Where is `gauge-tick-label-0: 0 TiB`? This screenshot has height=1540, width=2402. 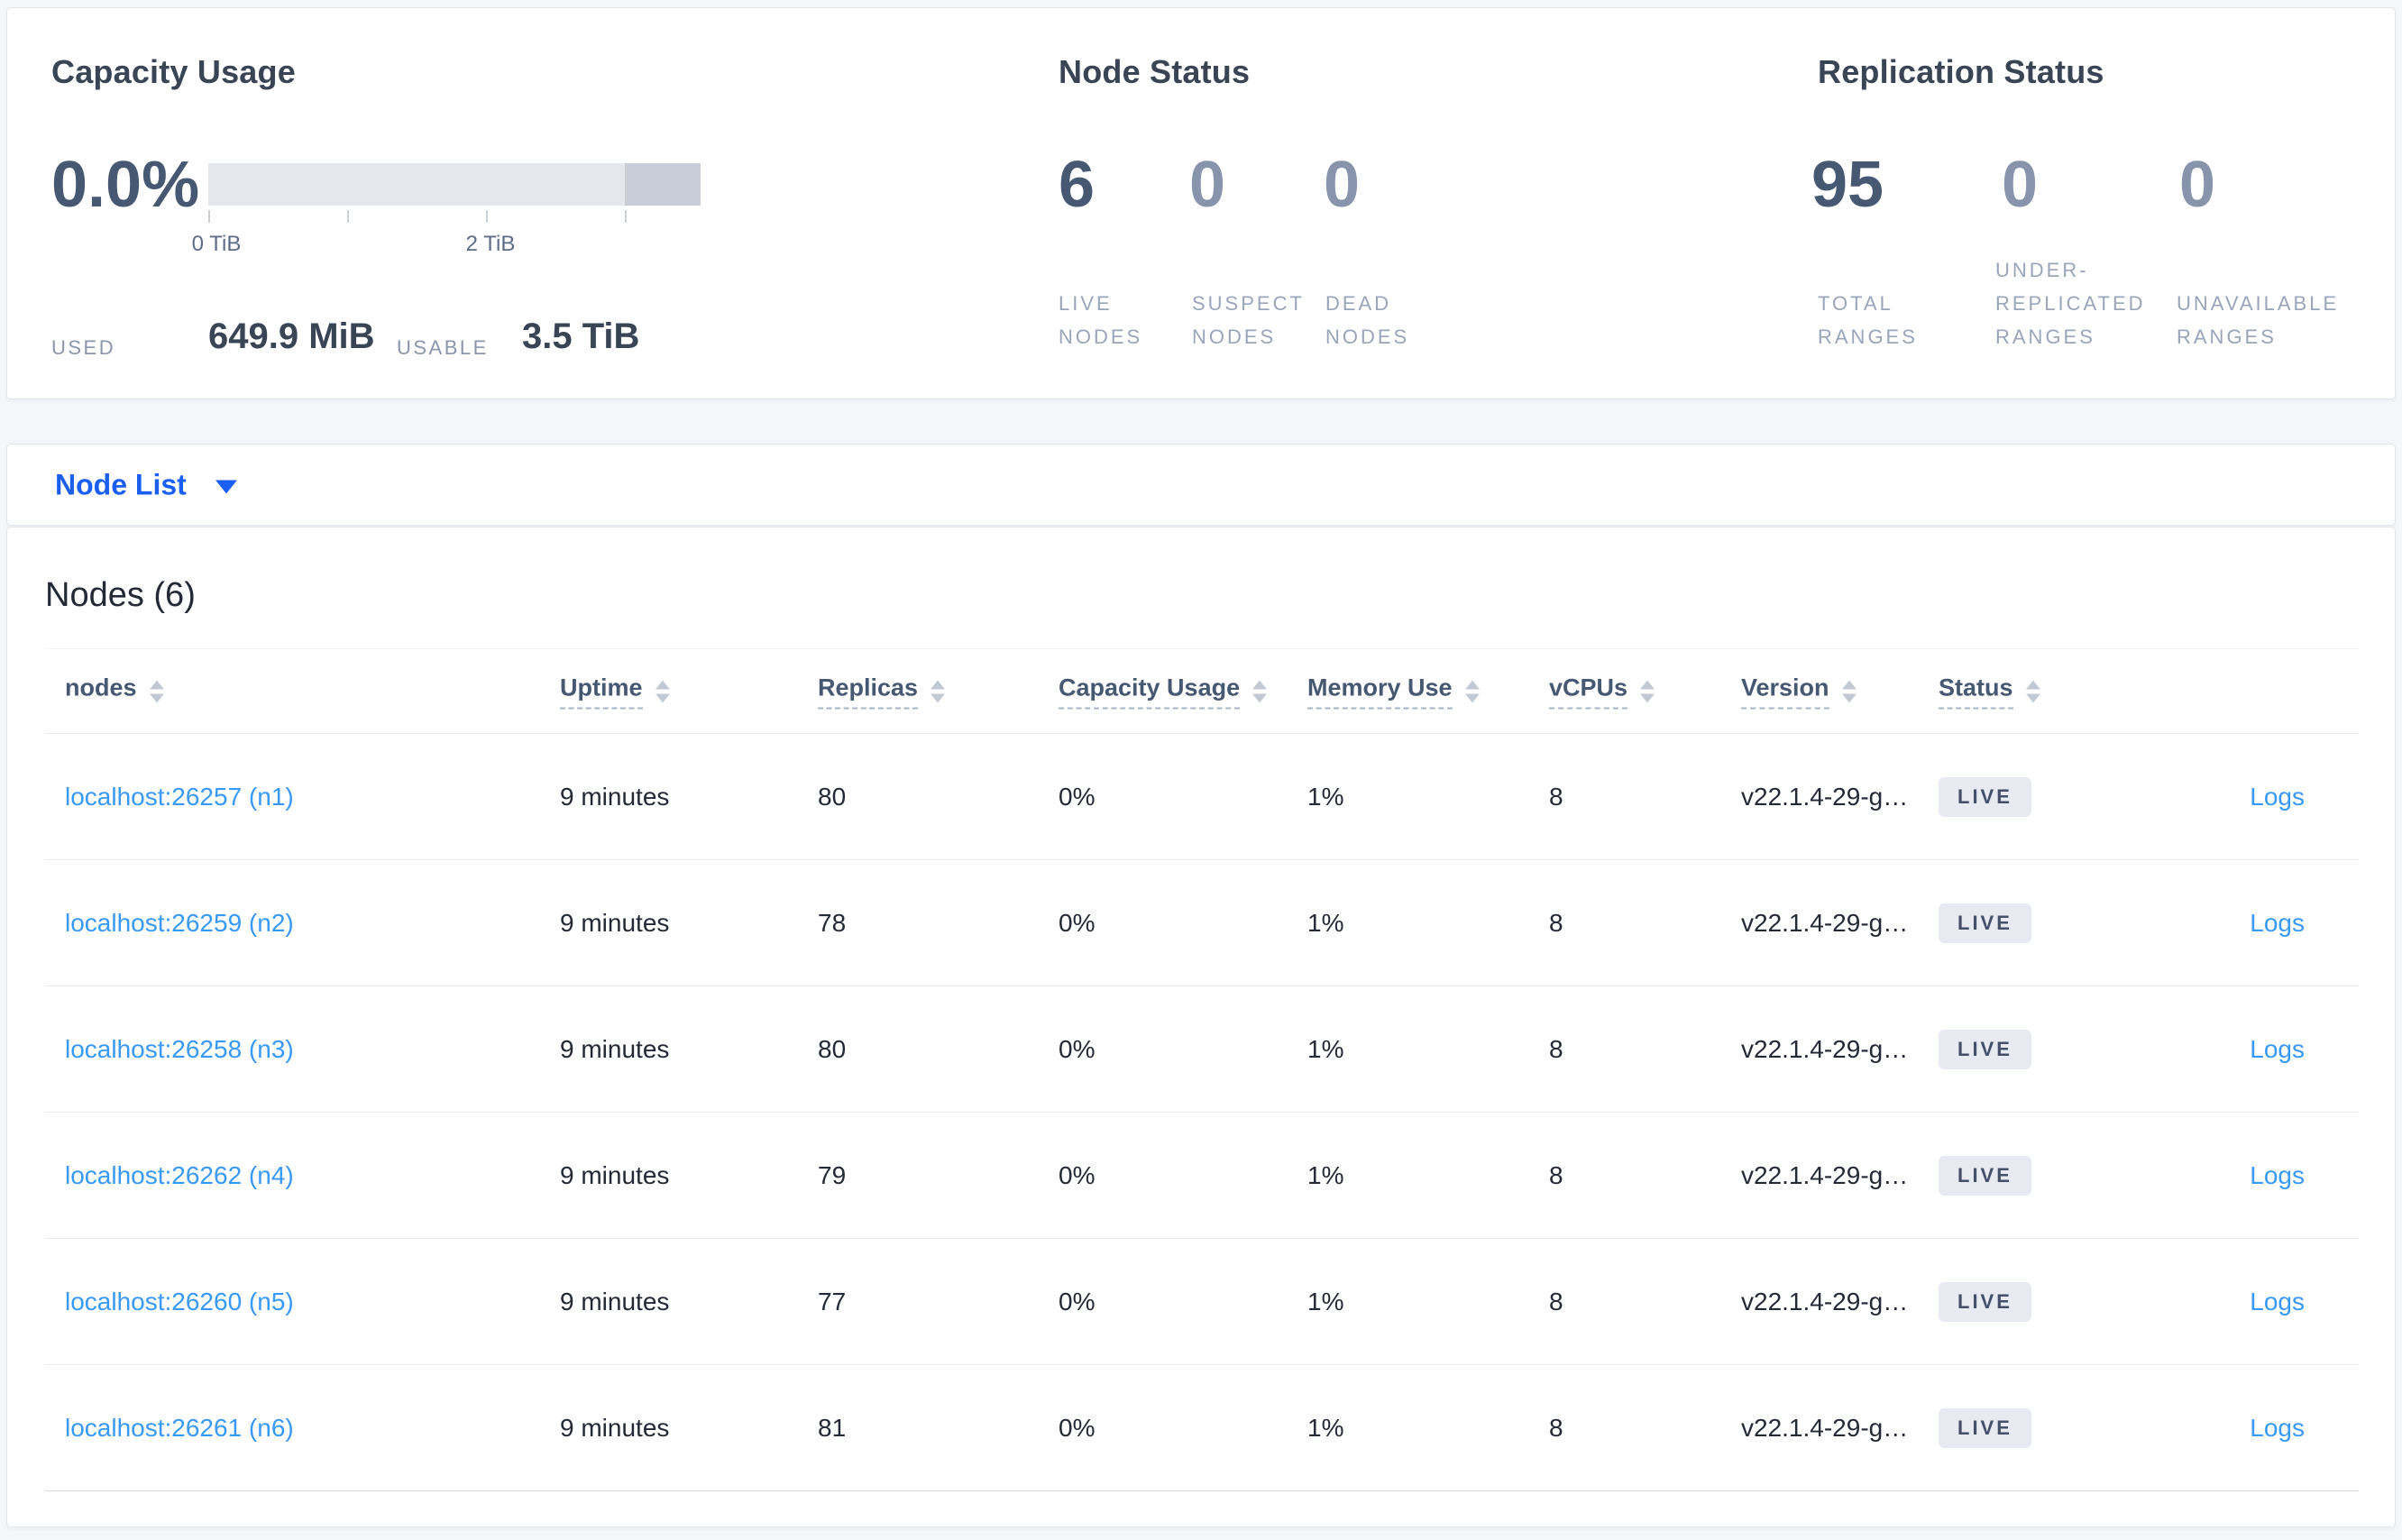
gauge-tick-label-0: 0 TiB is located at coordinates (216, 244).